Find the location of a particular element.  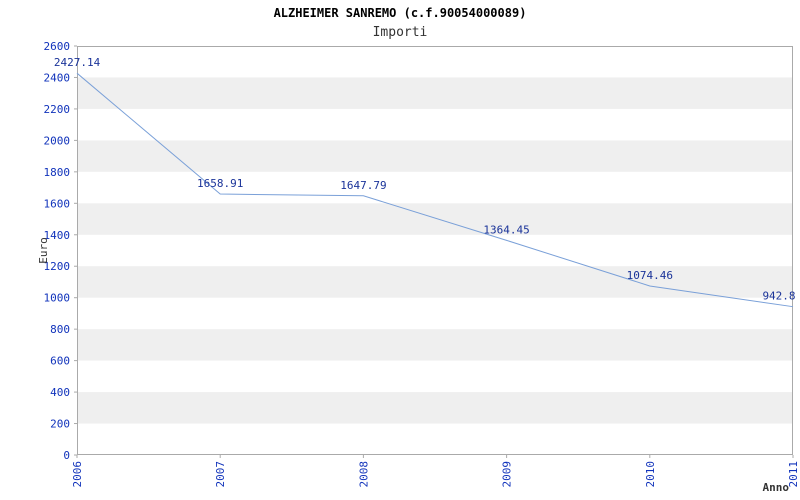

y-axis-label: Euro is located at coordinates (43, 250).